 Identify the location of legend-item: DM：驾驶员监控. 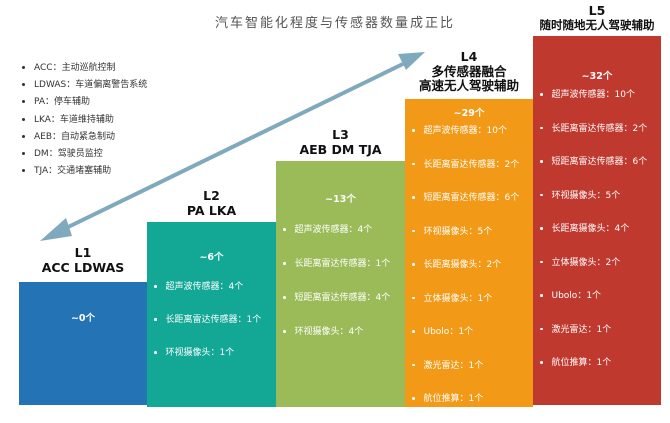
(84, 154).